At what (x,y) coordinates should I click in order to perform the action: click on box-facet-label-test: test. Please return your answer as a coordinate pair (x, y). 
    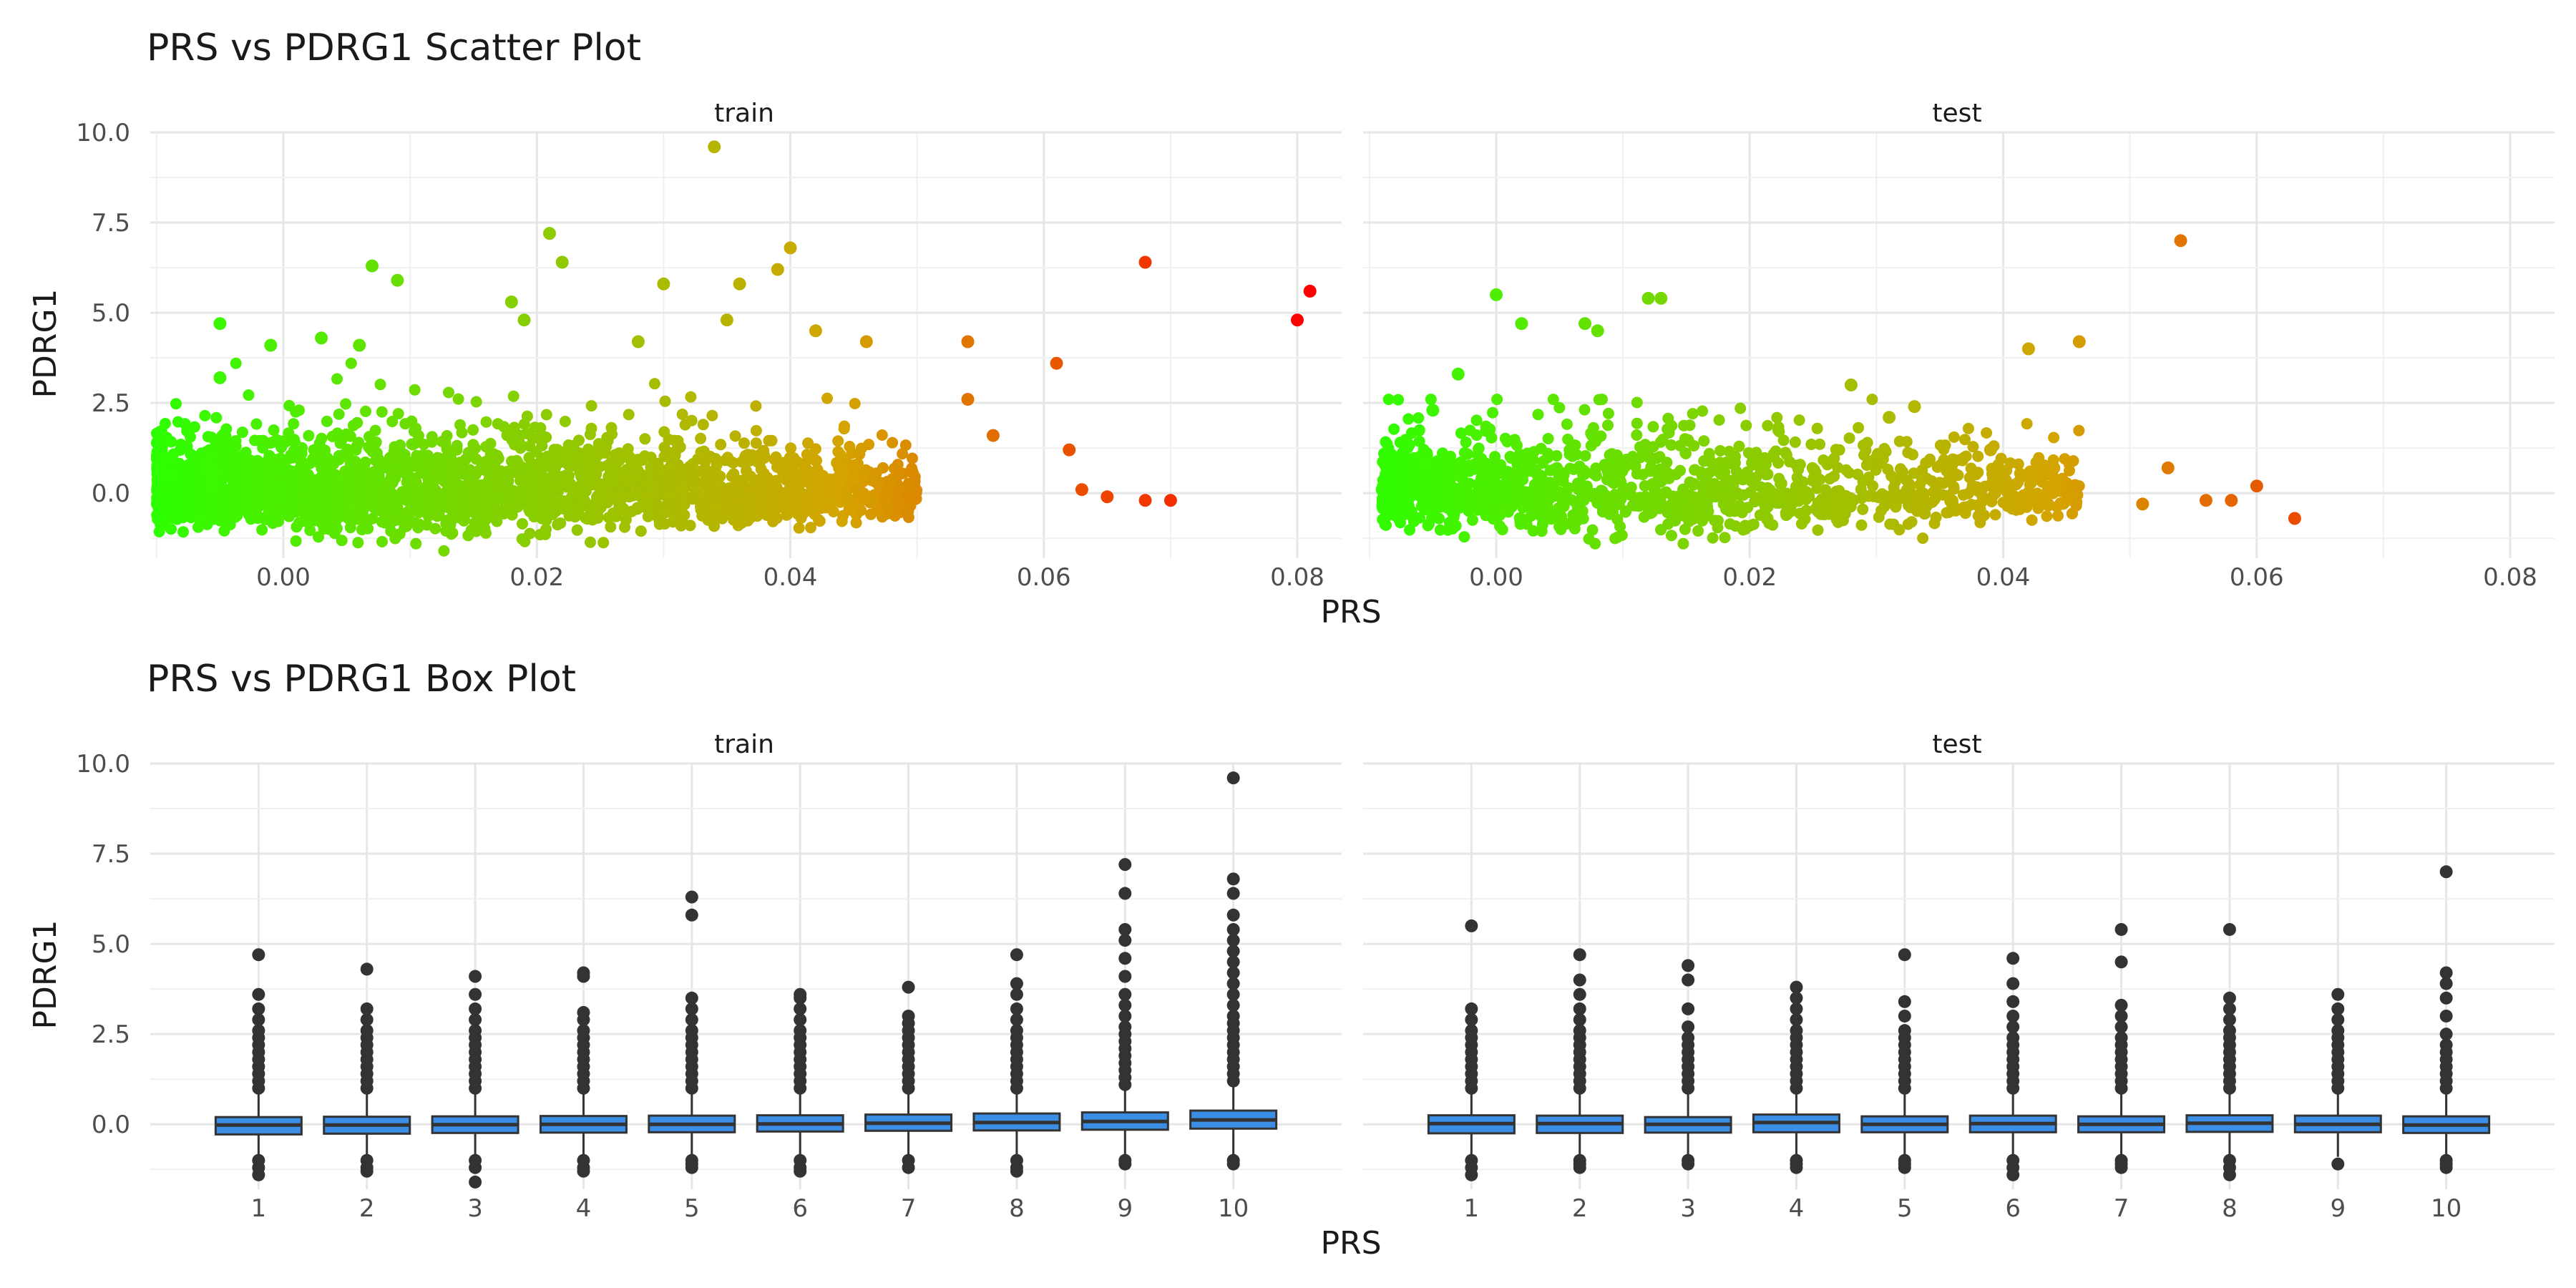
    Looking at the image, I should click on (1956, 744).